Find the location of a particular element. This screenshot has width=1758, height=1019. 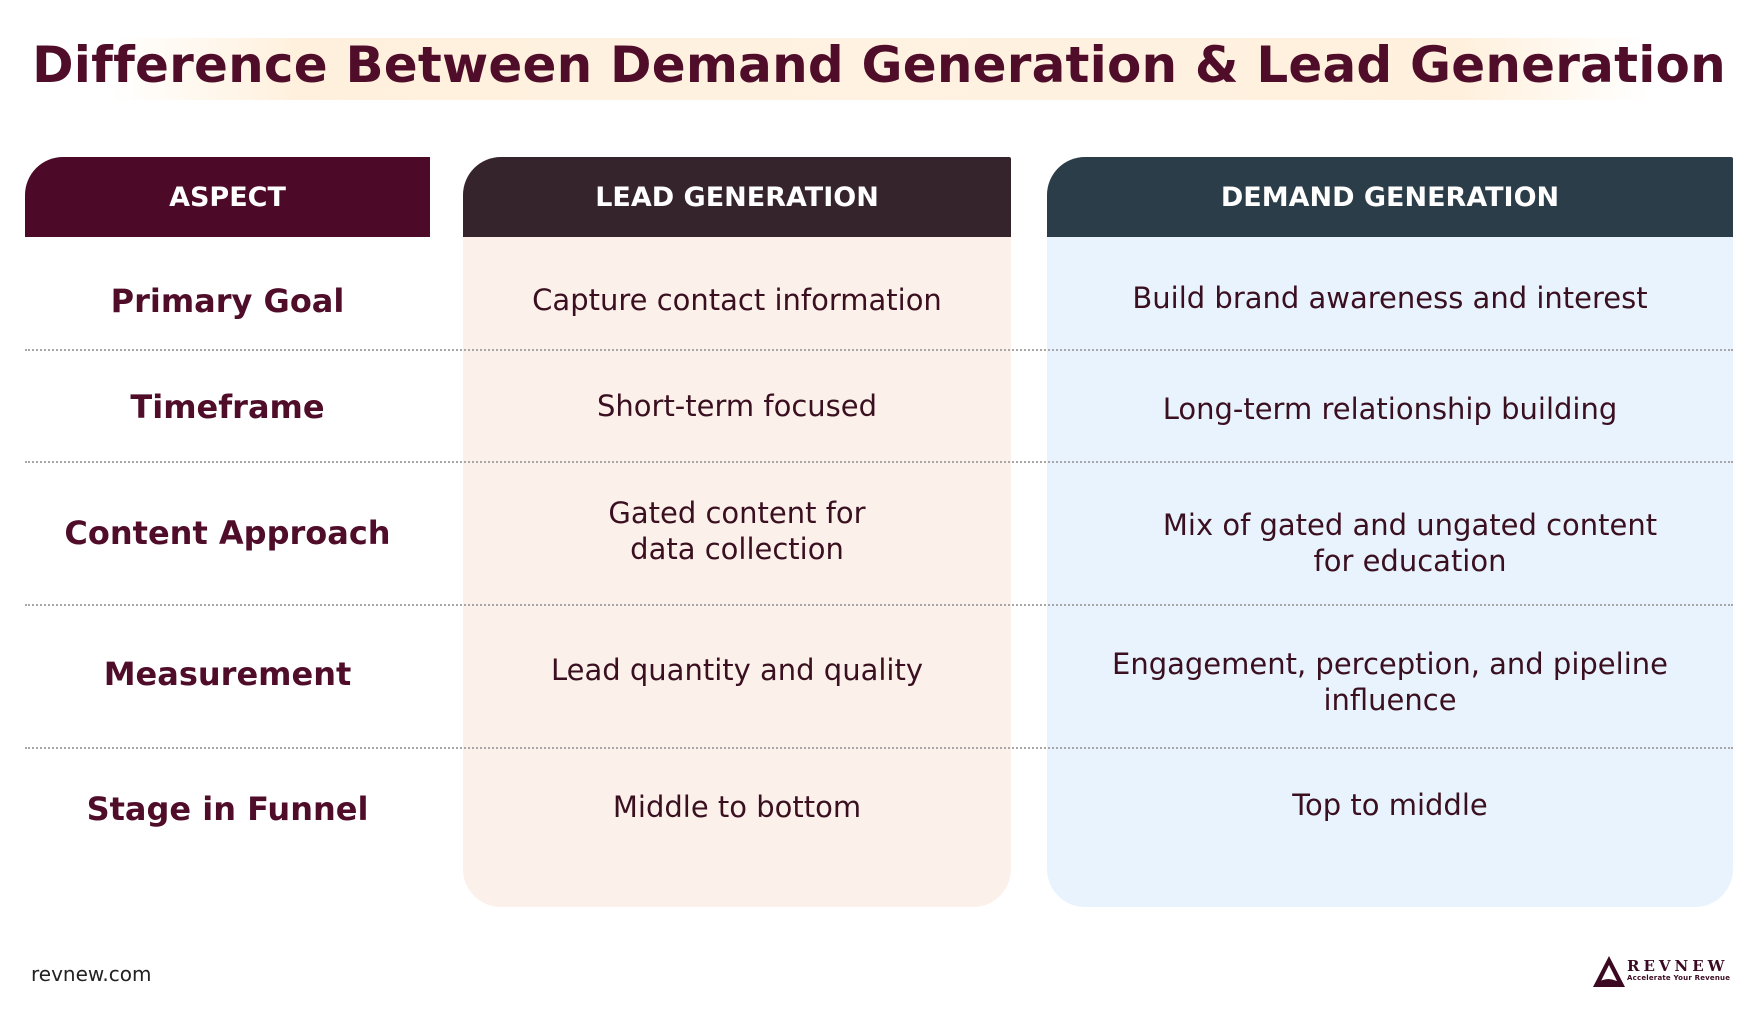

row-stage-in-funnel-demand: Top to middle is located at coordinates (1390, 805).